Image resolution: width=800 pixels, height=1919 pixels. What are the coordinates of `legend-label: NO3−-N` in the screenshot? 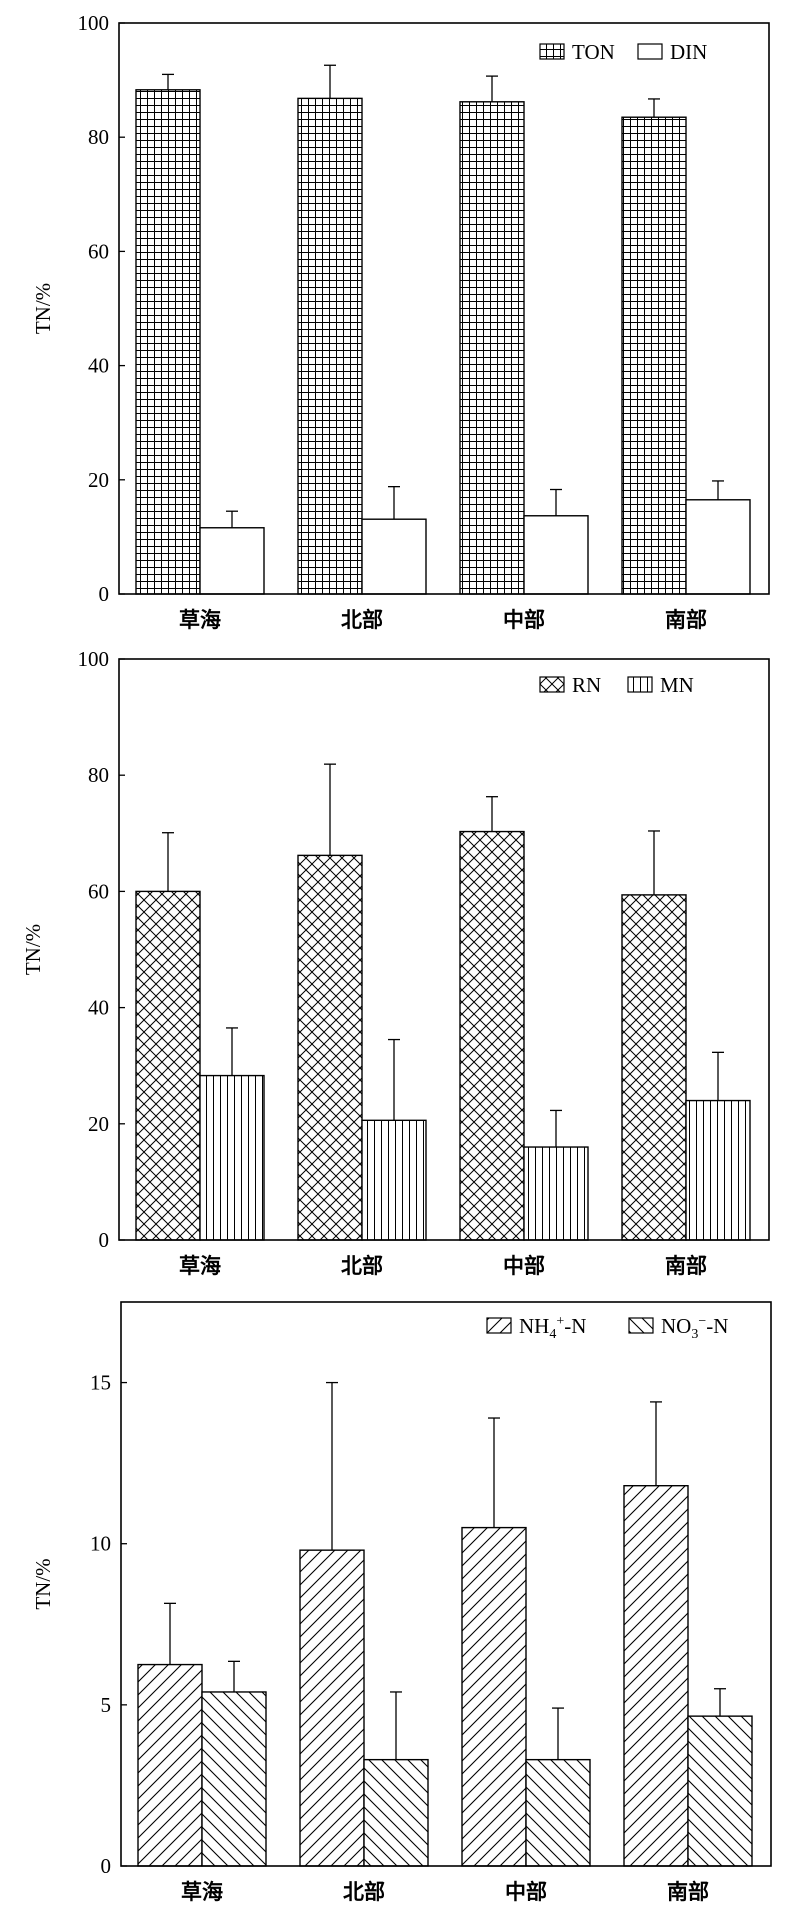 It's located at (694, 1328).